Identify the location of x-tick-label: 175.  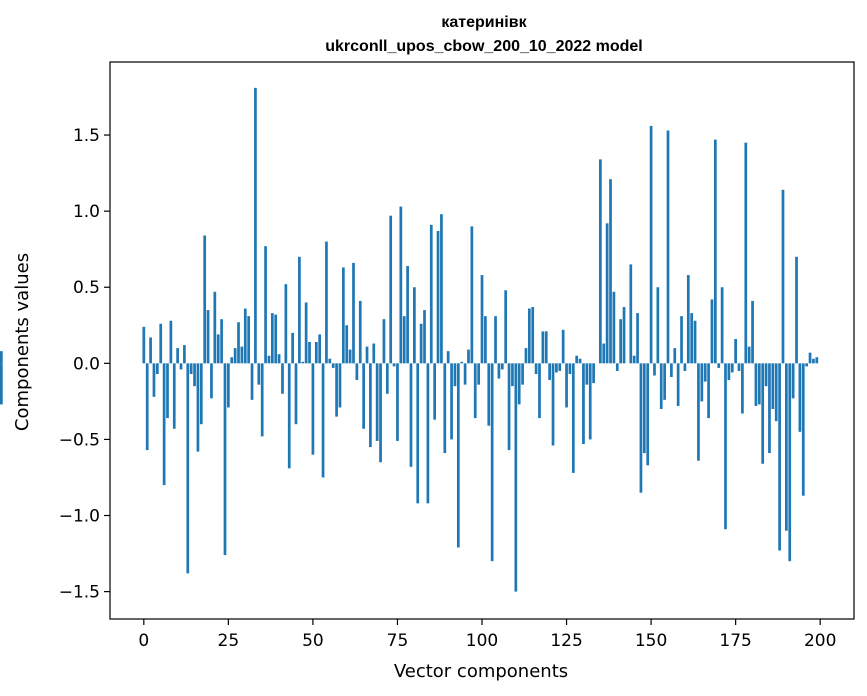
(735, 641).